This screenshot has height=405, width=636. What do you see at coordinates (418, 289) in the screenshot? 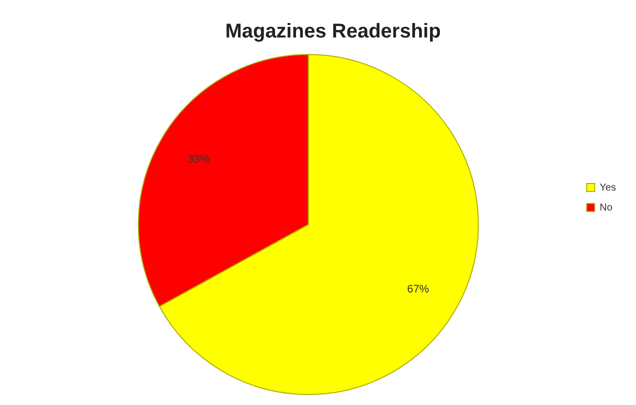
I see `data-label: 67%` at bounding box center [418, 289].